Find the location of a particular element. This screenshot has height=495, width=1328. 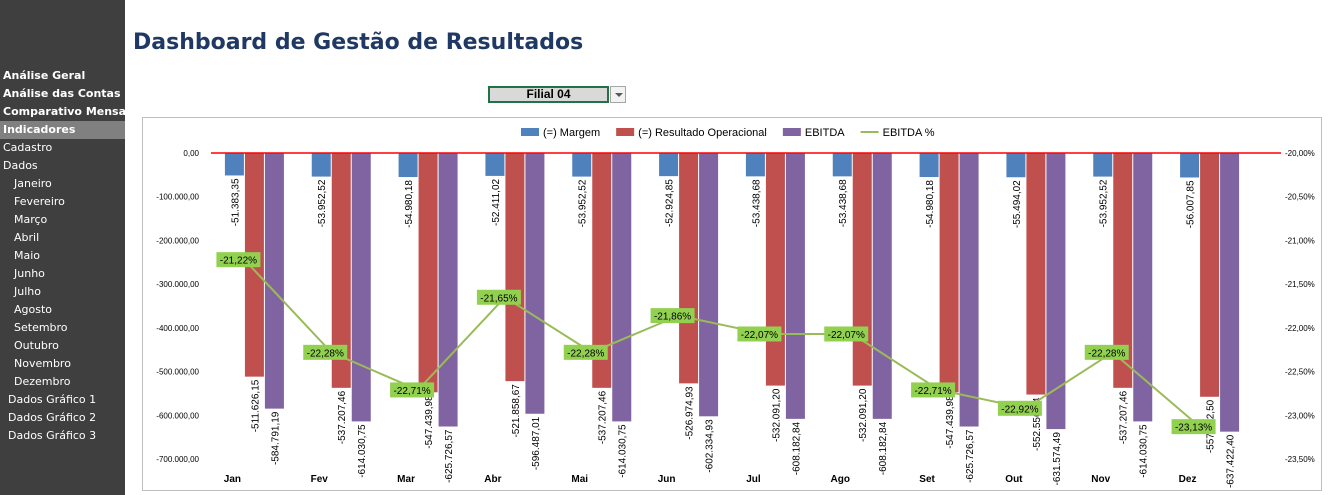

sidebar-item: Dados Gráfico 1 is located at coordinates (52, 399).